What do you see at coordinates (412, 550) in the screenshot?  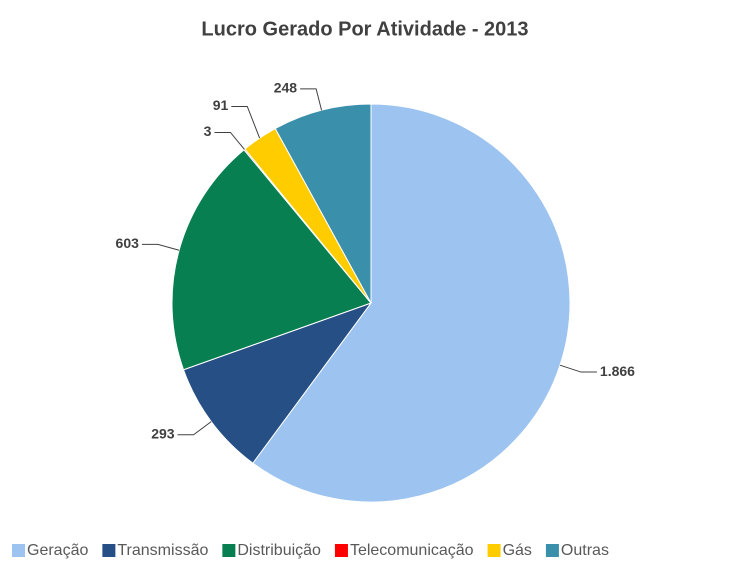 I see `legend-label: Telecomunicação` at bounding box center [412, 550].